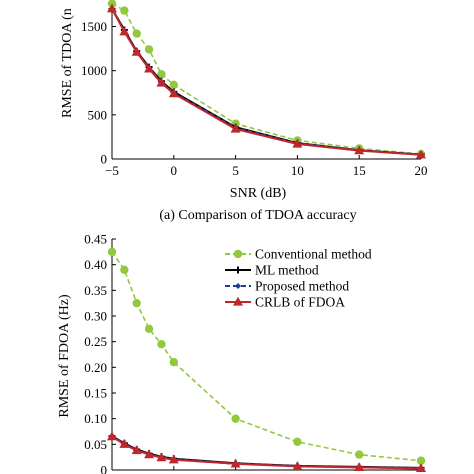  I want to click on fdoa-ytick-label: 0.40, so click(95, 264).